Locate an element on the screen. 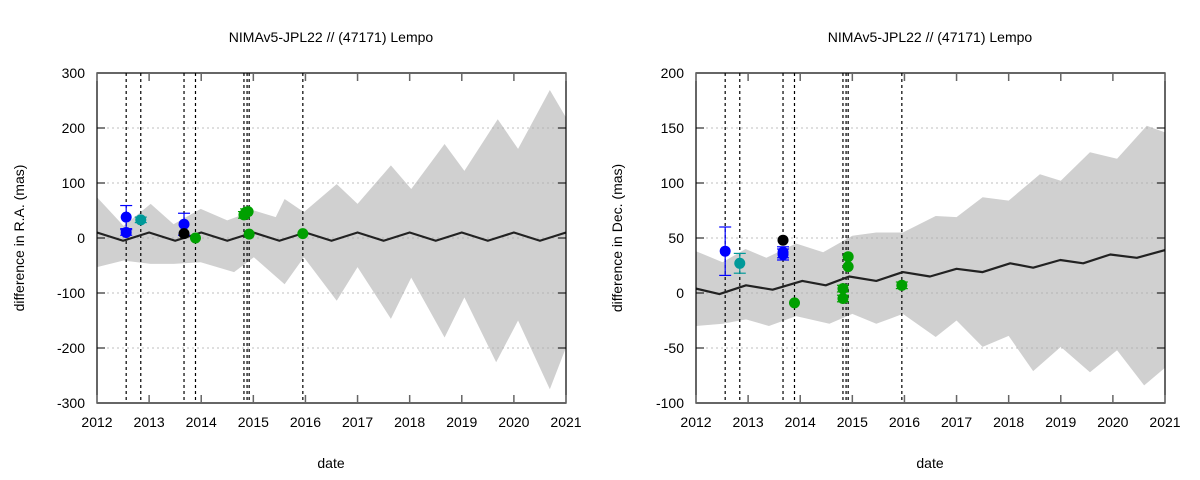 The height and width of the screenshot is (480, 1200). y-tick-label: -300 is located at coordinates (71, 403).